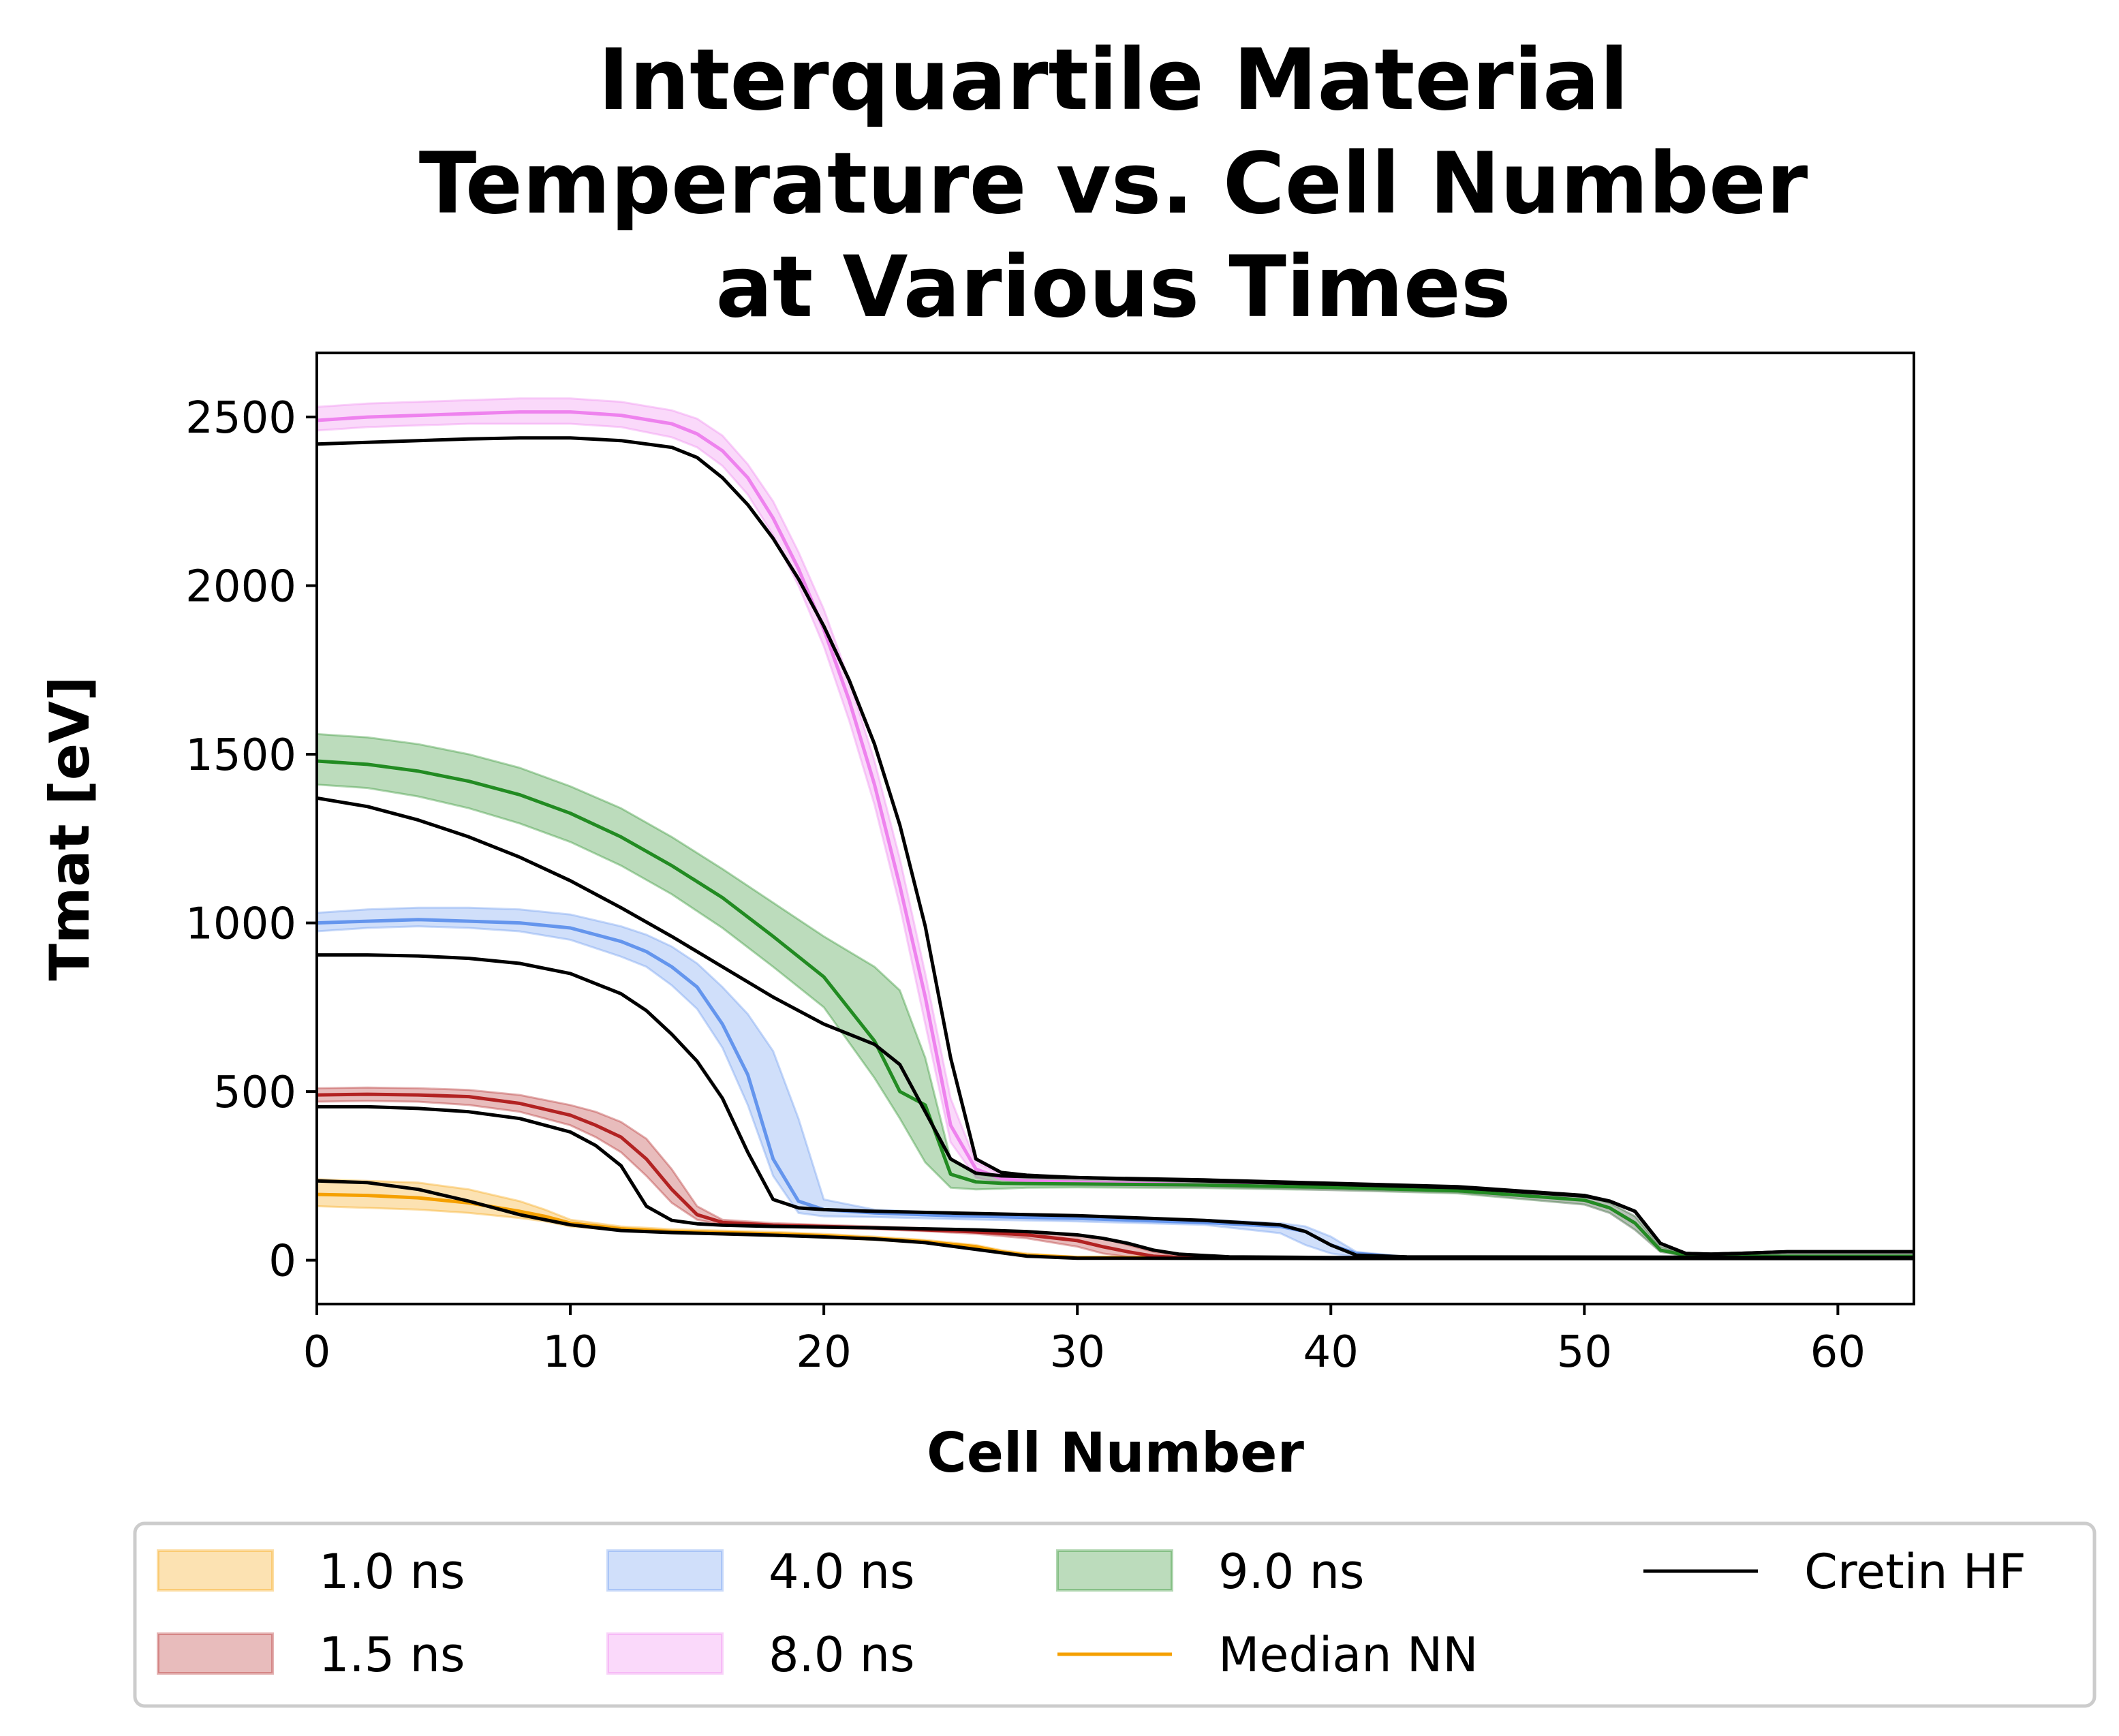 The image size is (2119, 1736). I want to click on legend-swatch-9-0-ns, so click(1114, 1571).